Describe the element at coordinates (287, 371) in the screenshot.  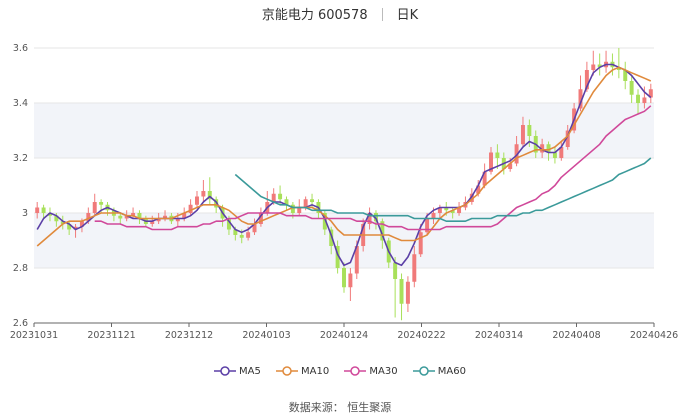
I see `ma10-legend-icon` at that location.